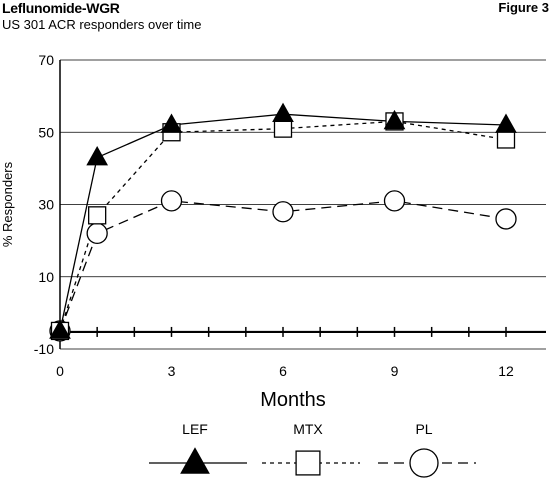  Describe the element at coordinates (195, 460) in the screenshot. I see `legend-marker-lef` at that location.